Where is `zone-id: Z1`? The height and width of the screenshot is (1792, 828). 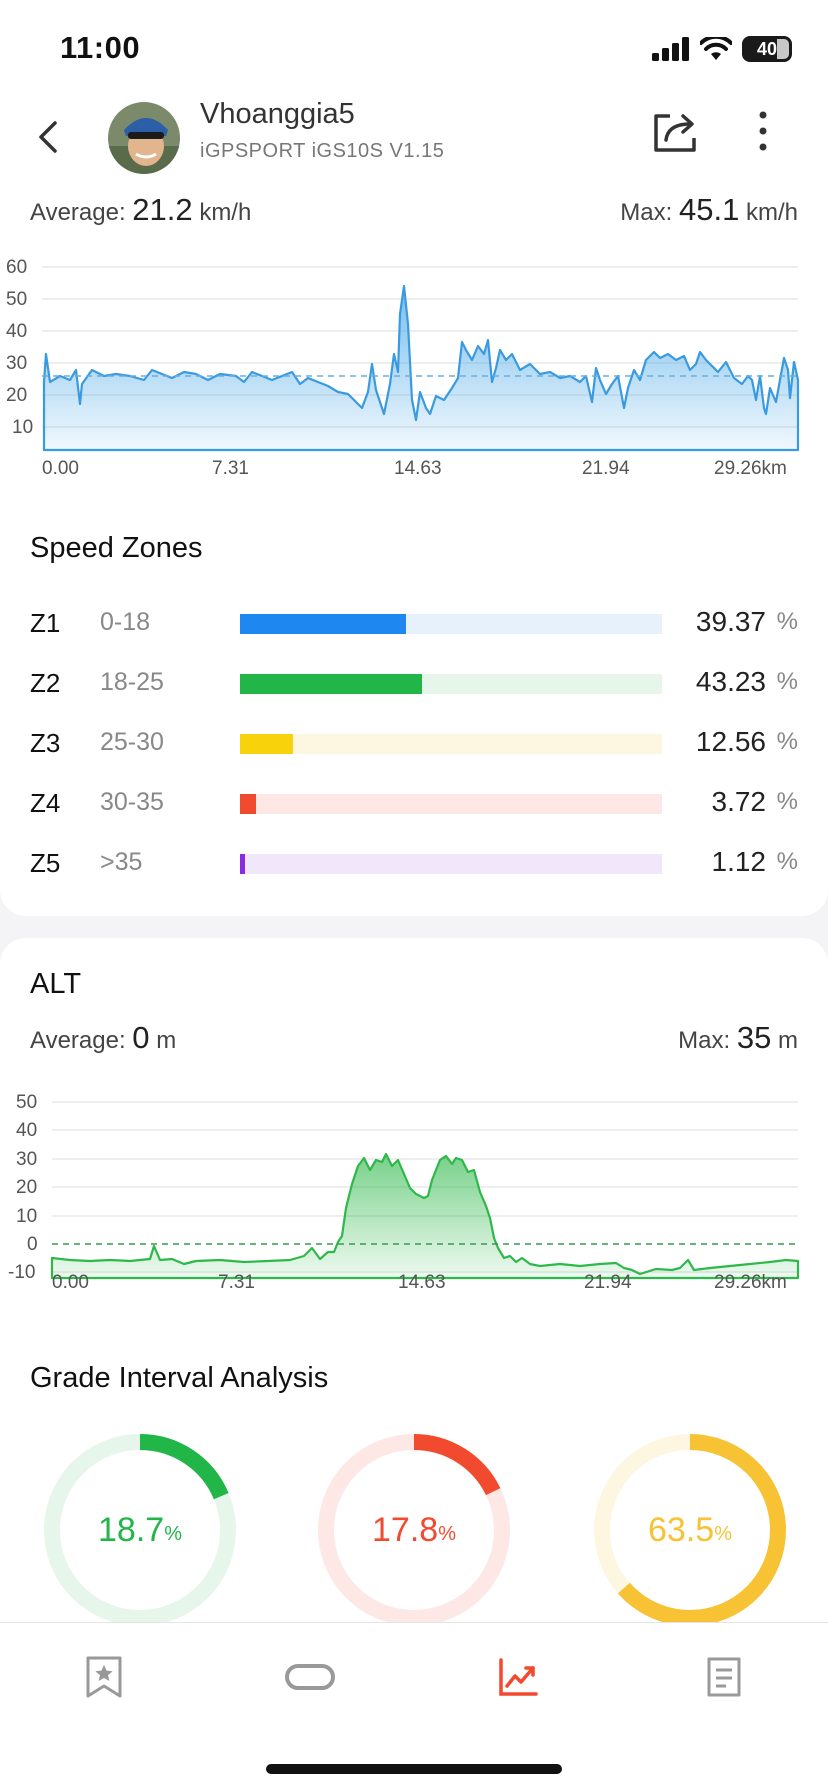
zone-id: Z1 is located at coordinates (45, 623).